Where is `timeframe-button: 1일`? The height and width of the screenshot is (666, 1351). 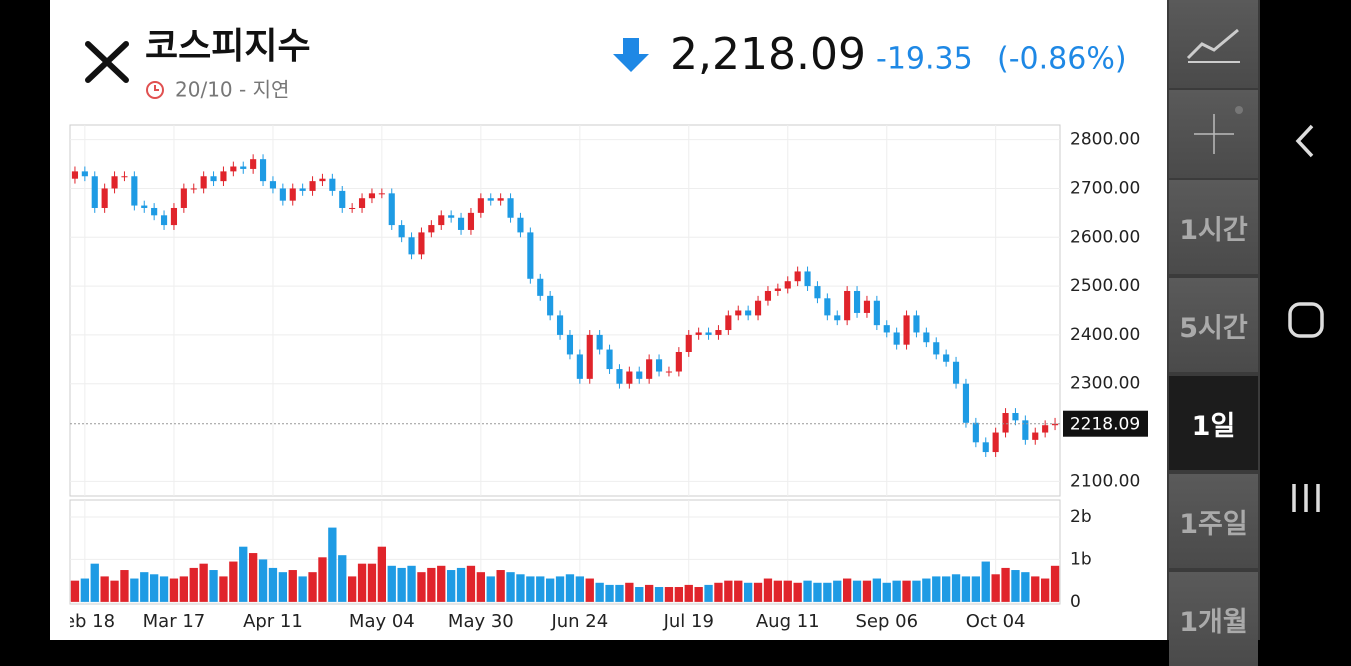 timeframe-button: 1일 is located at coordinates (1213, 423).